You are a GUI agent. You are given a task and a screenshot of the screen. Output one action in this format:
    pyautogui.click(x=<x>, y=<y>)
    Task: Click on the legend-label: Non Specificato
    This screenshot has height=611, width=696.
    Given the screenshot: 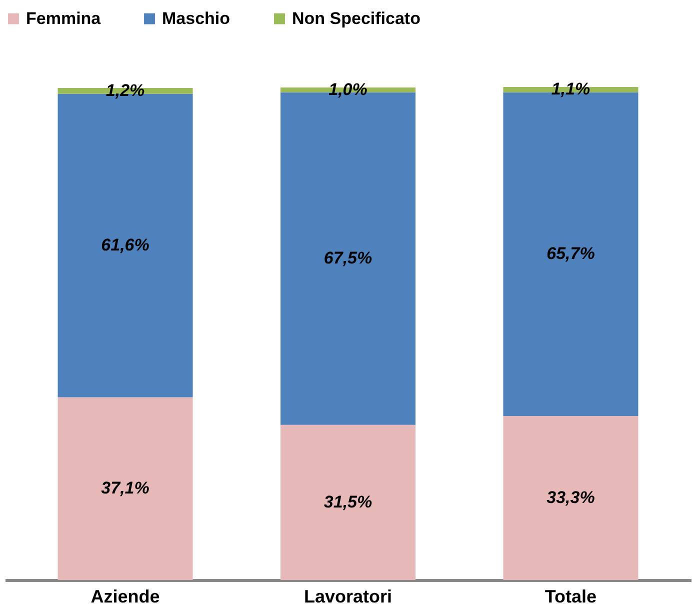 What is the action you would take?
    pyautogui.click(x=356, y=18)
    